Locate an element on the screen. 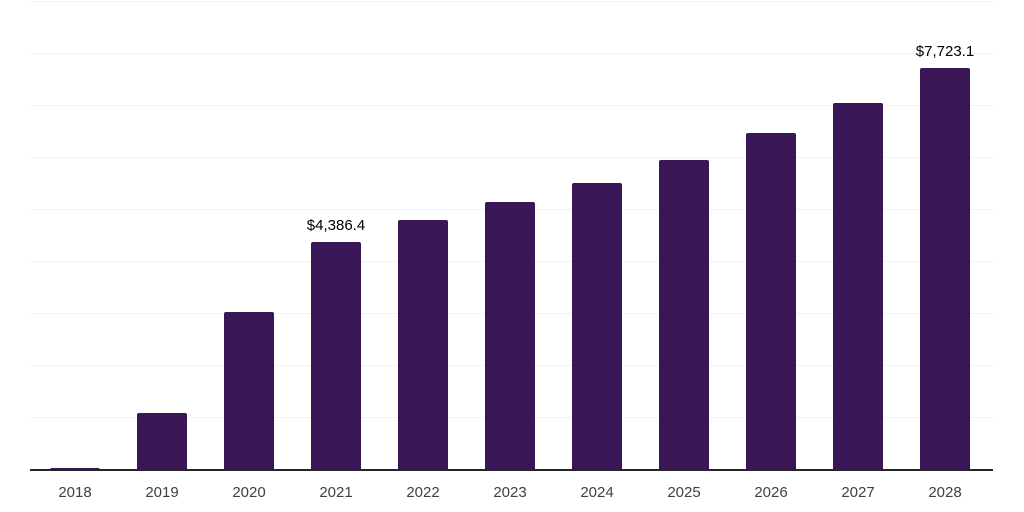 Image resolution: width=1024 pixels, height=512 pixels. bar-2024 is located at coordinates (597, 326).